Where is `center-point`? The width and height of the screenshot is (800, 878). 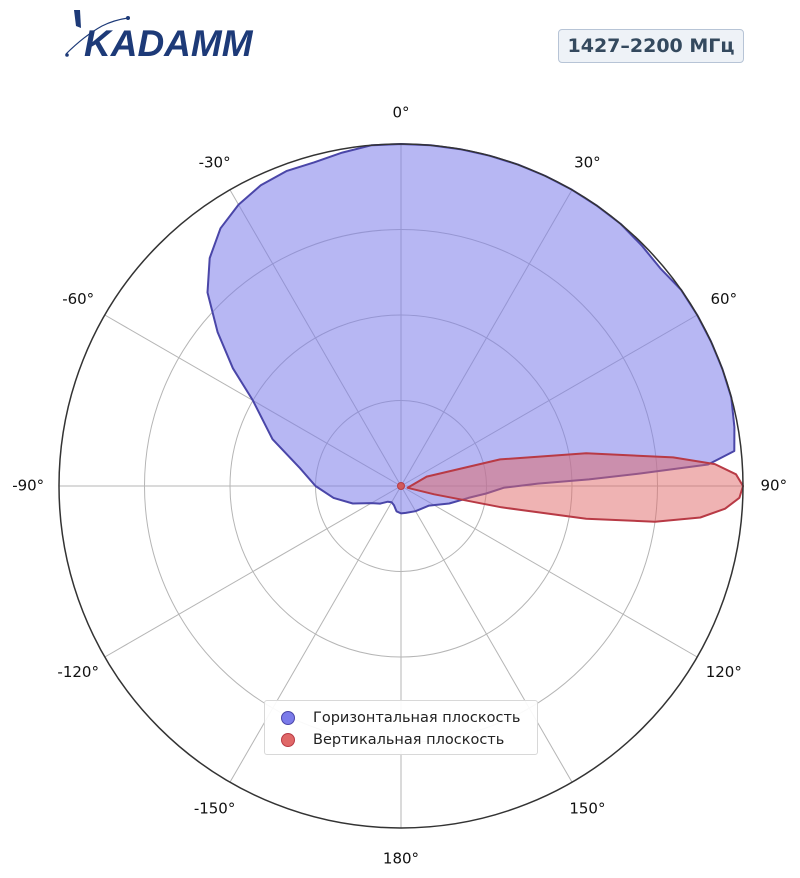
center-point is located at coordinates (401, 486).